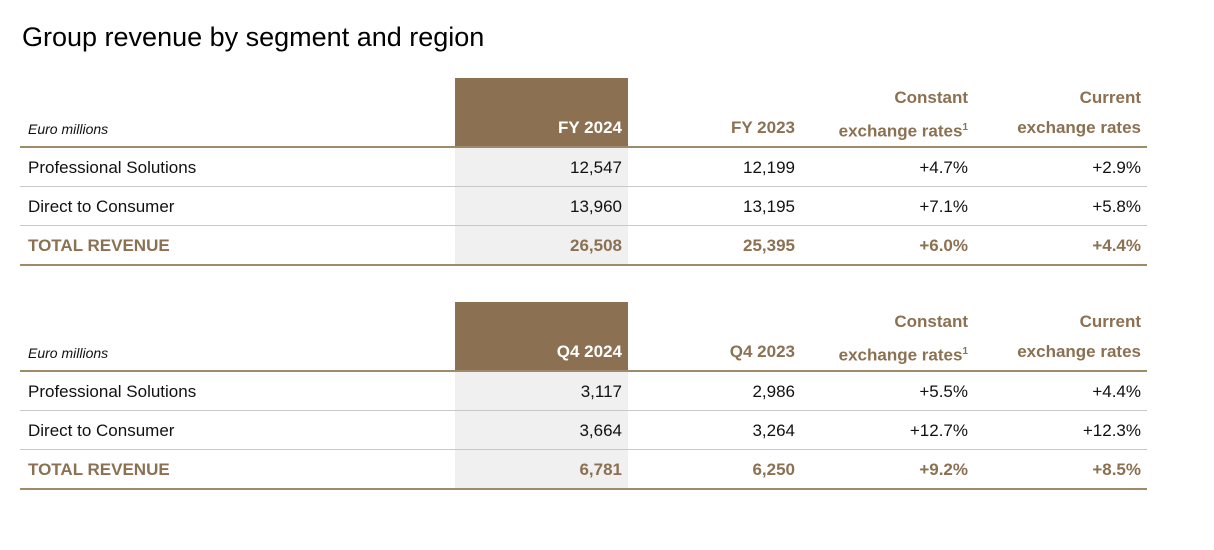 This screenshot has width=1214, height=550. Describe the element at coordinates (943, 245) in the screenshot. I see `total-cell: +6.0%` at that location.